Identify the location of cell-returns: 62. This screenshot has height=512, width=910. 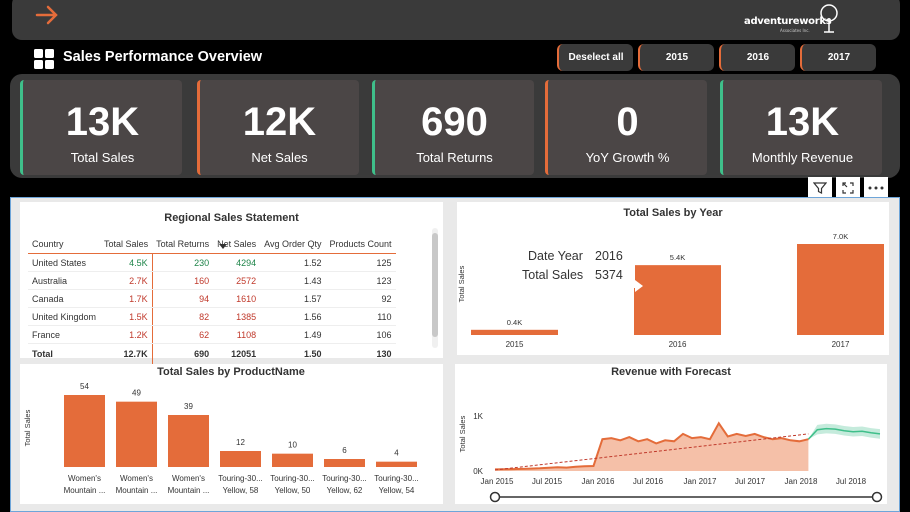
(183, 334).